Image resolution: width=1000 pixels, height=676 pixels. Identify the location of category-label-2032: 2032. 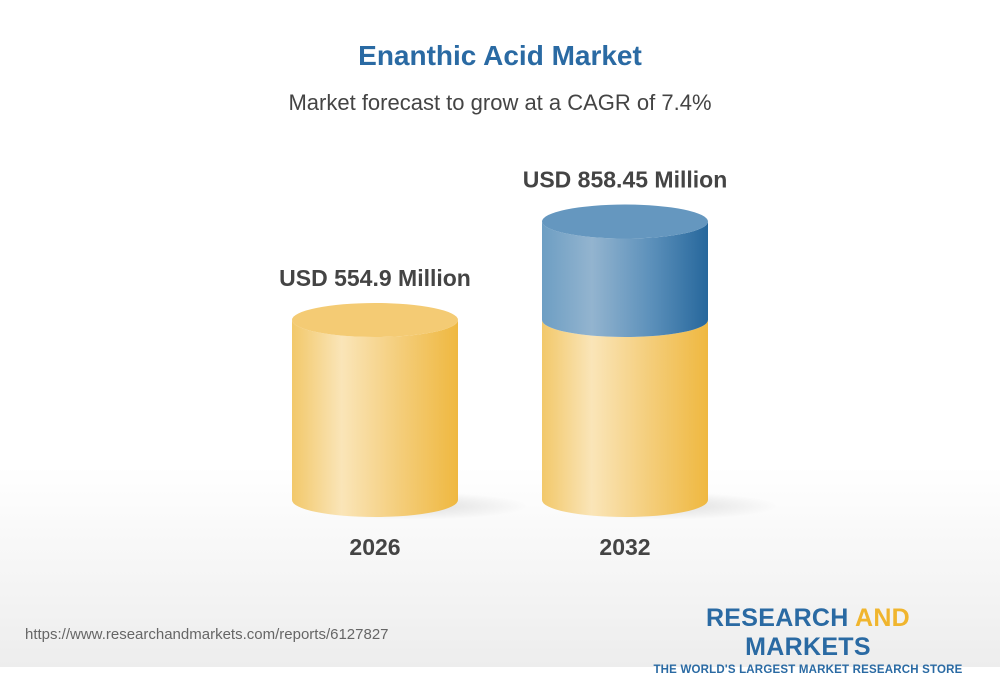
(624, 547).